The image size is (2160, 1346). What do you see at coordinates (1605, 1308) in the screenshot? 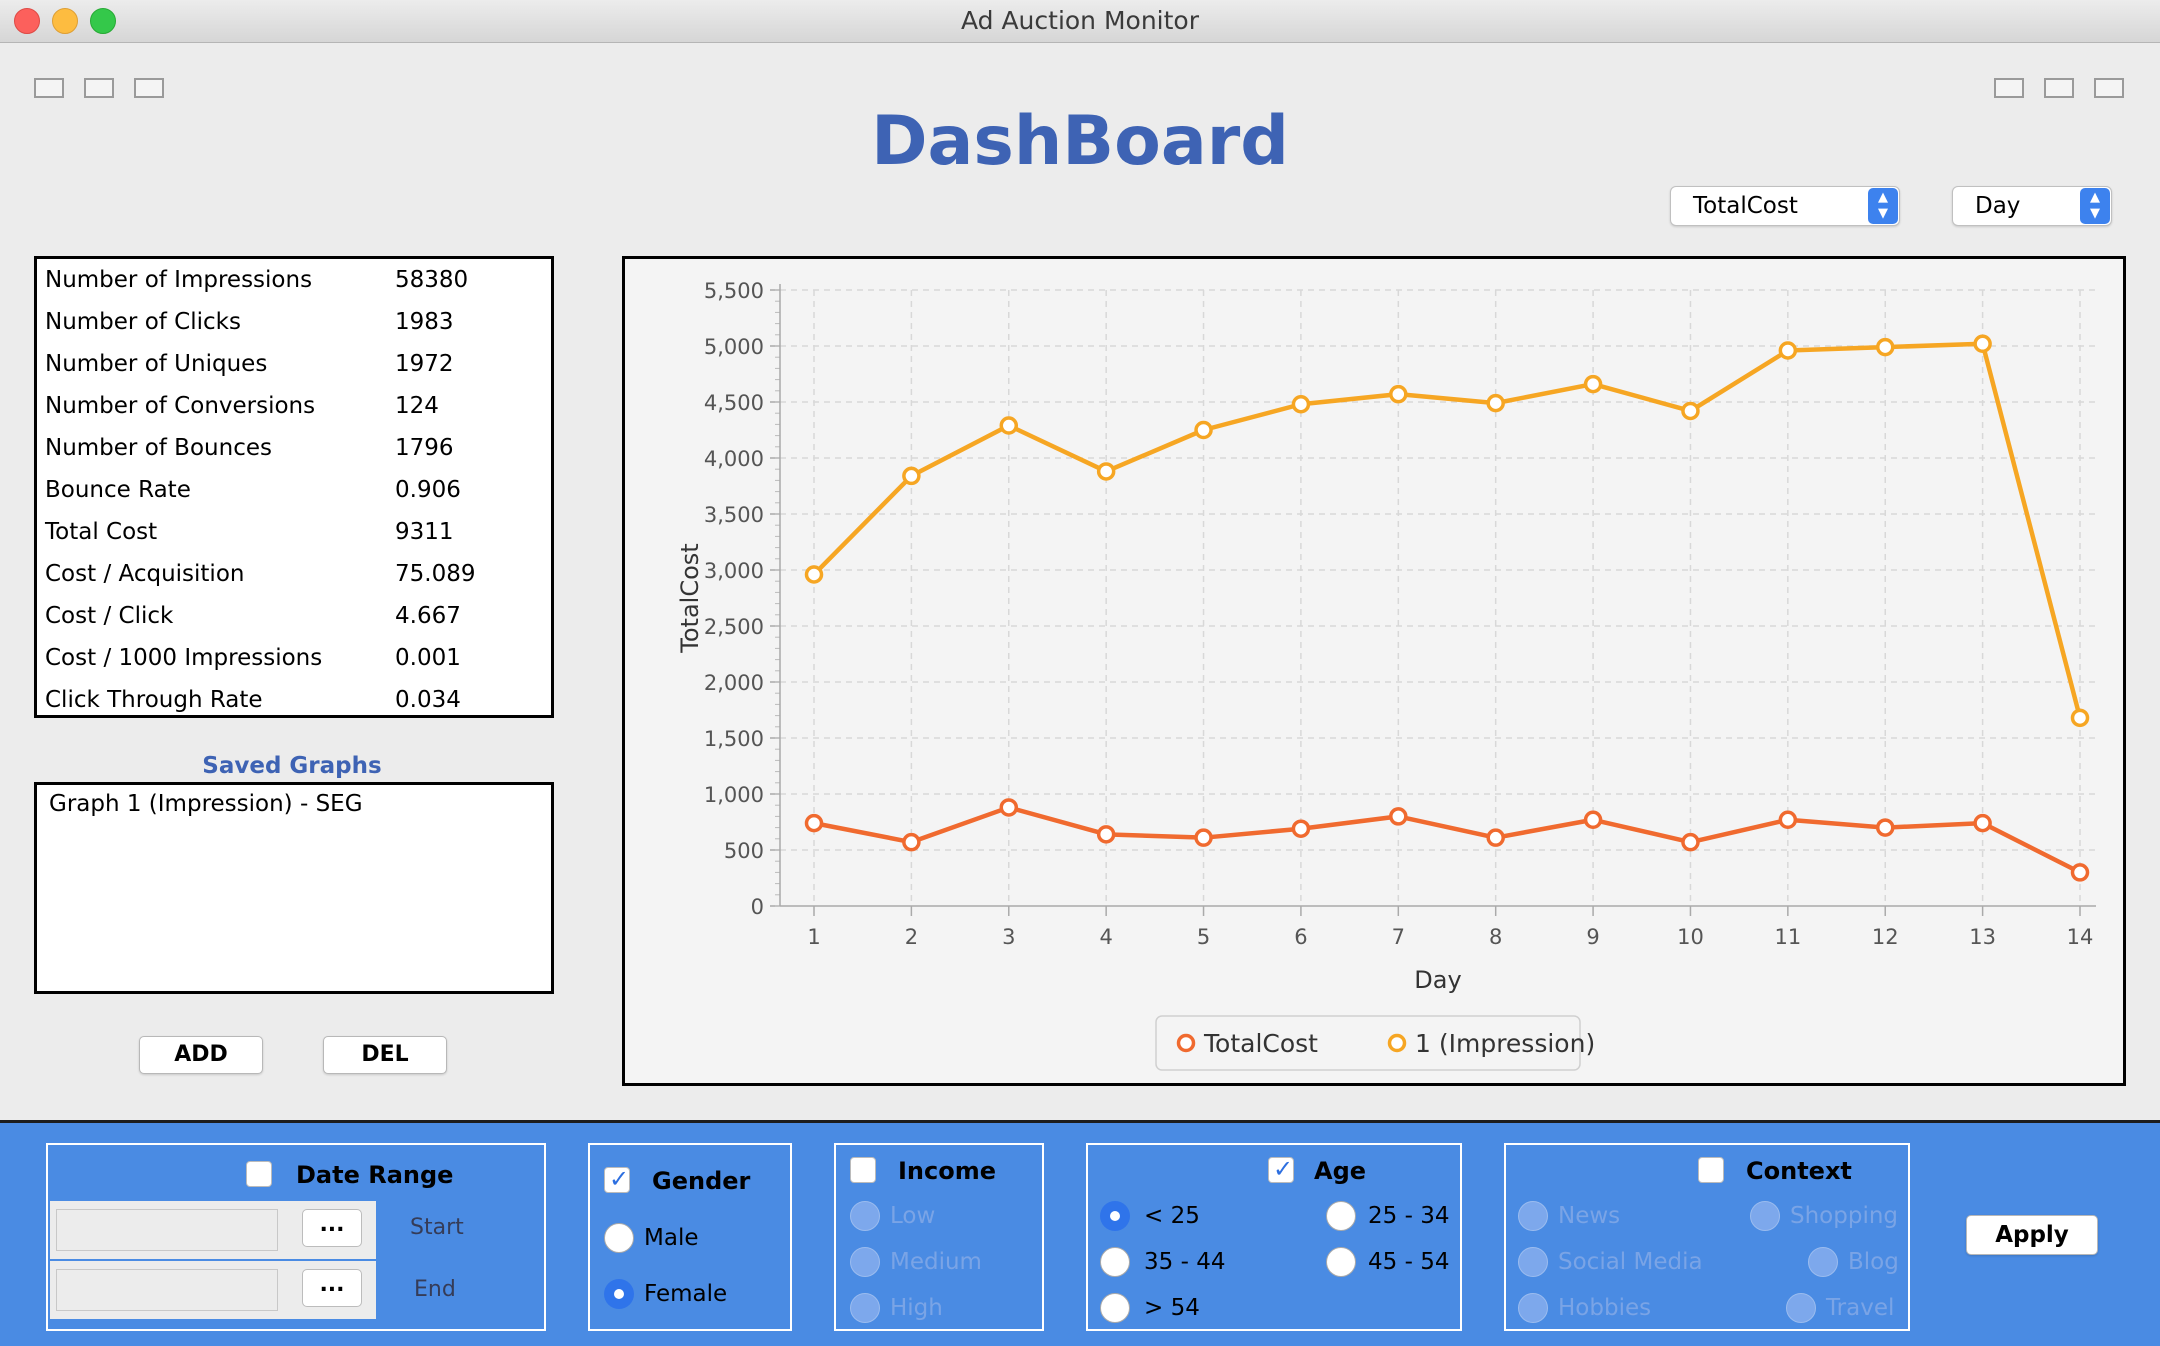
I see `context-hobbies-label: Hobbies` at bounding box center [1605, 1308].